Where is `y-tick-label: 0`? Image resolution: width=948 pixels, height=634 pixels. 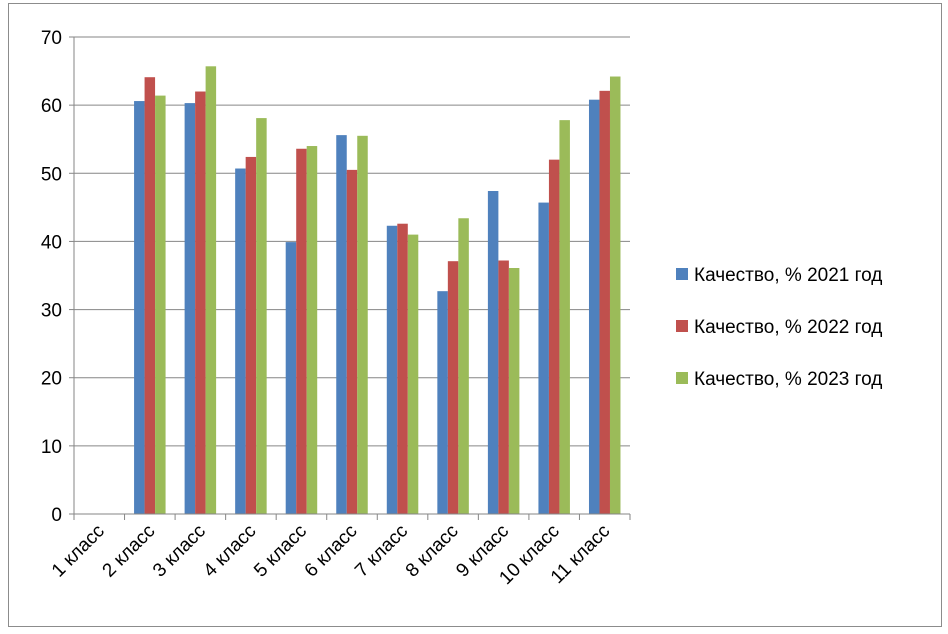
y-tick-label: 0 is located at coordinates (56, 515).